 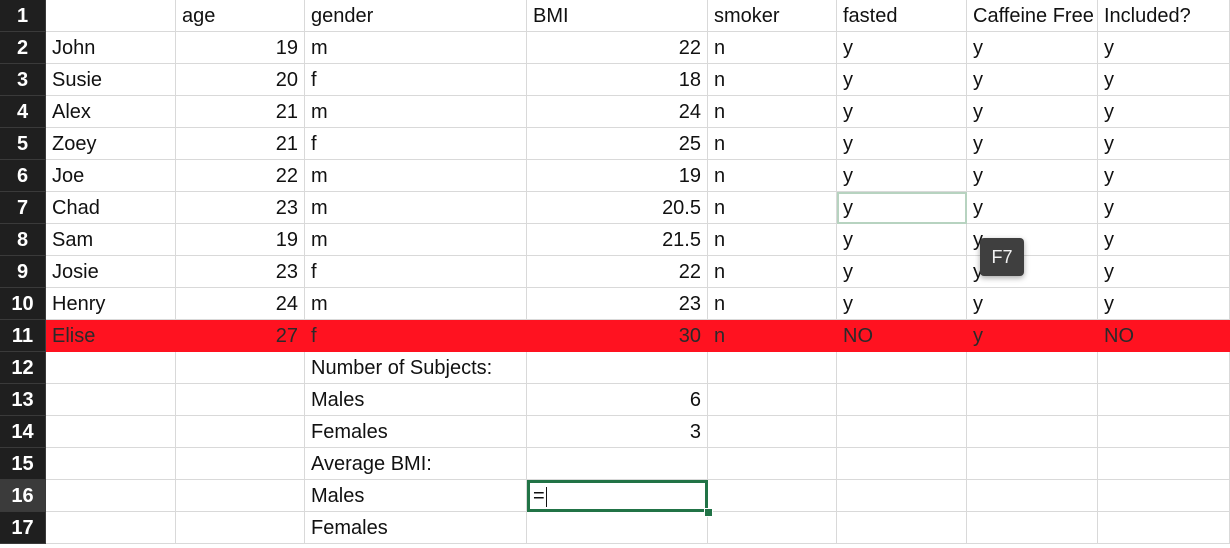 What do you see at coordinates (902, 336) in the screenshot?
I see `fasted-cell: NO` at bounding box center [902, 336].